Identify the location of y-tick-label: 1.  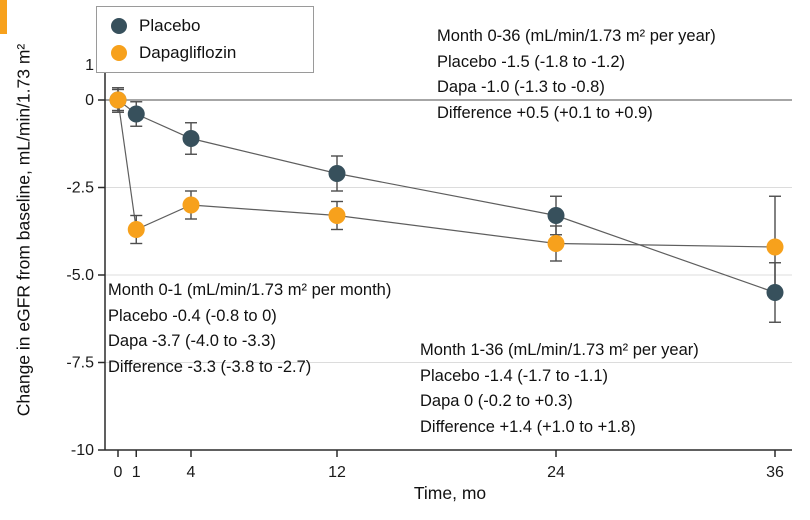
(89, 65).